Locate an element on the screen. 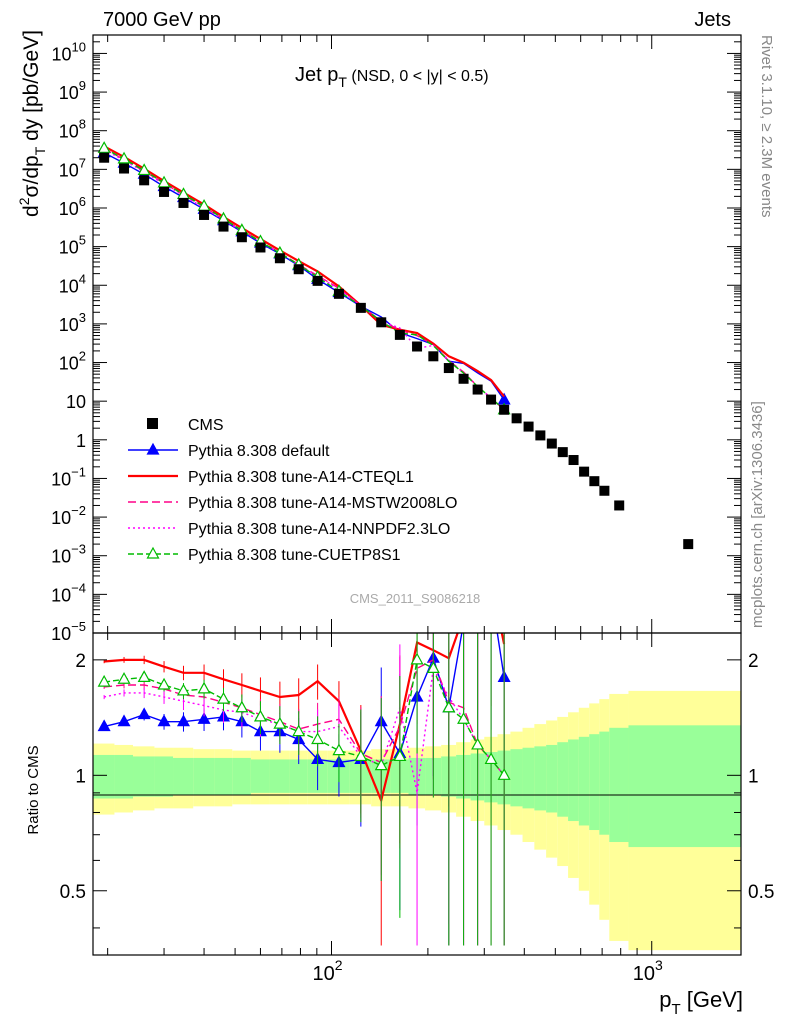 This screenshot has height=1024, width=786. legend-label: Pythia 8.308 tune-A14-MSTW2008LO is located at coordinates (322, 503).